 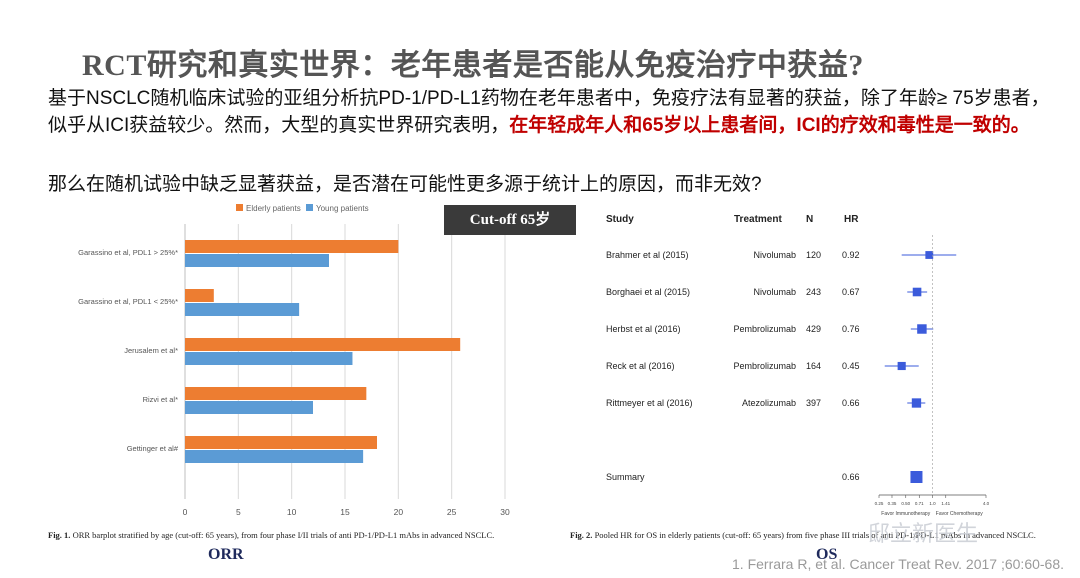 I want to click on favor-right-label: Favor Chemotherapy, so click(x=959, y=514).